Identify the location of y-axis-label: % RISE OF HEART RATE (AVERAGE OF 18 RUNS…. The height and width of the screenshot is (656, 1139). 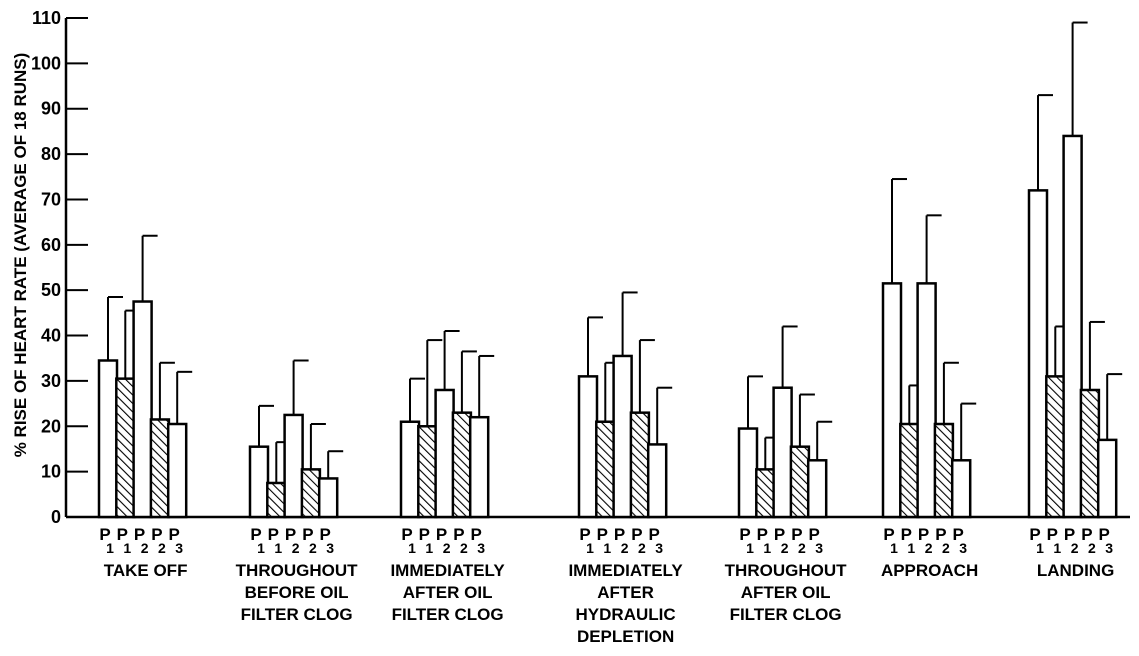
(20, 255).